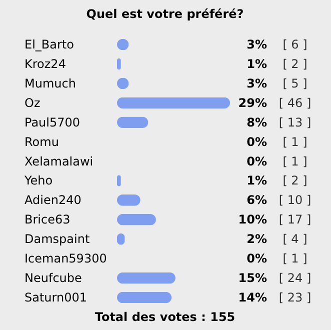 Image resolution: width=331 pixels, height=330 pixels. Describe the element at coordinates (295, 83) in the screenshot. I see `text: [ 5 ]` at that location.